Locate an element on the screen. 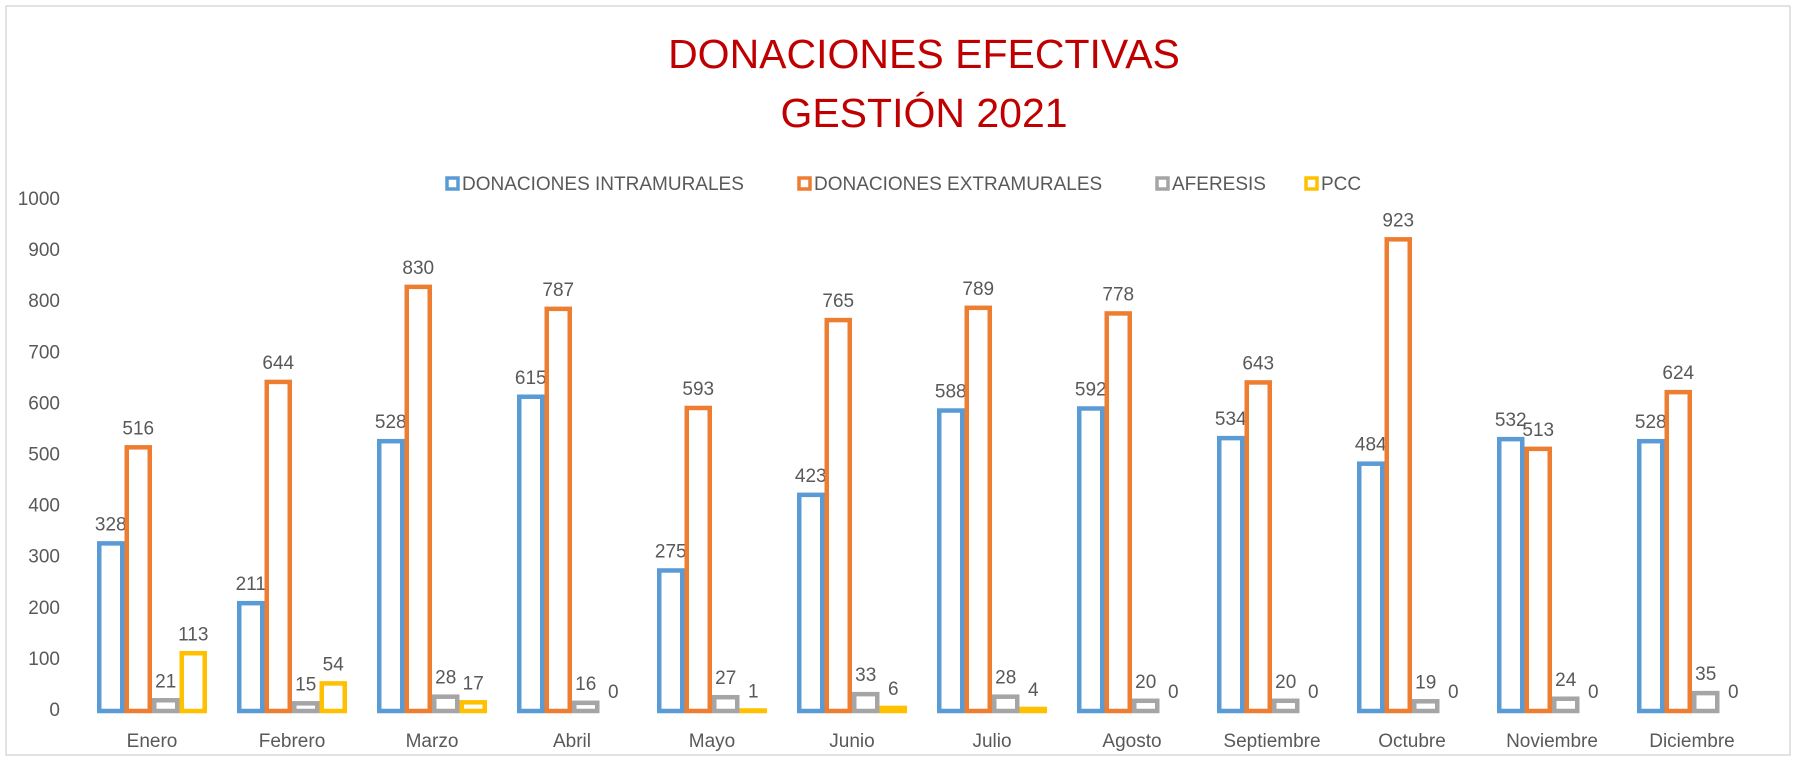 The image size is (1796, 761). x-tick-label: Enero is located at coordinates (152, 741).